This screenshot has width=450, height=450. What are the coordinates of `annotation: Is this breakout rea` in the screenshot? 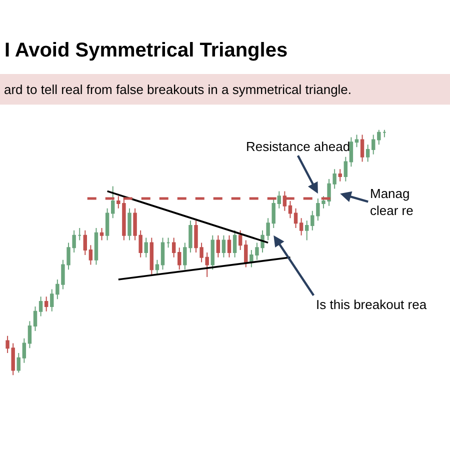 It's located at (372, 304).